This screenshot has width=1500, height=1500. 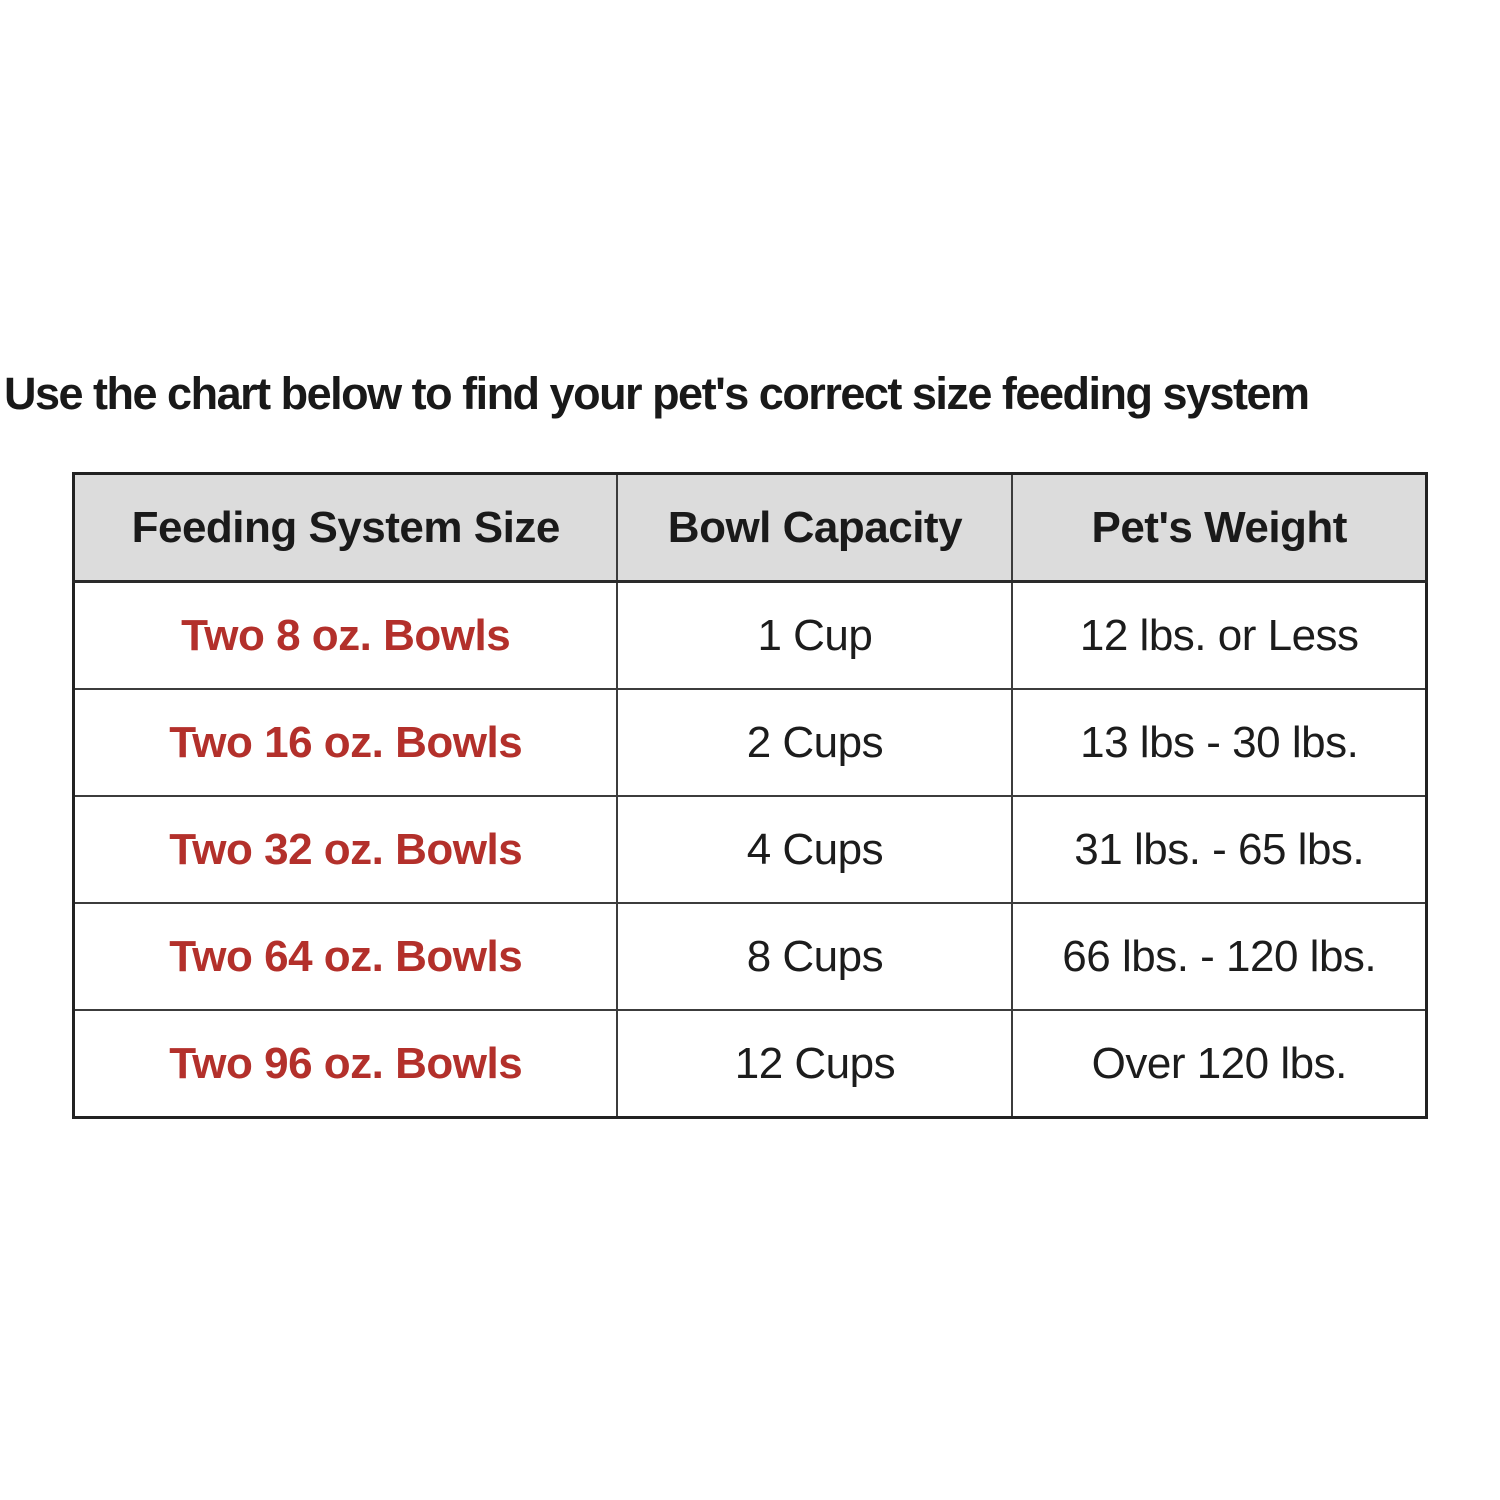 What do you see at coordinates (1219, 849) in the screenshot?
I see `pets-weight-cell: 31 lbs. - 65 lbs.` at bounding box center [1219, 849].